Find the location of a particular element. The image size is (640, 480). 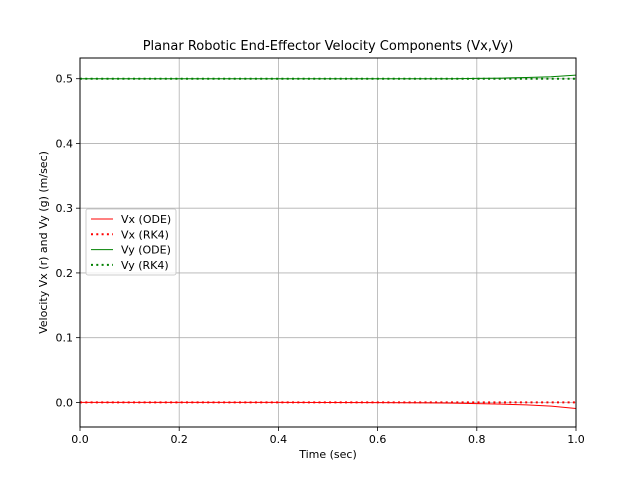

x-tick-label: 0.4 is located at coordinates (279, 439).